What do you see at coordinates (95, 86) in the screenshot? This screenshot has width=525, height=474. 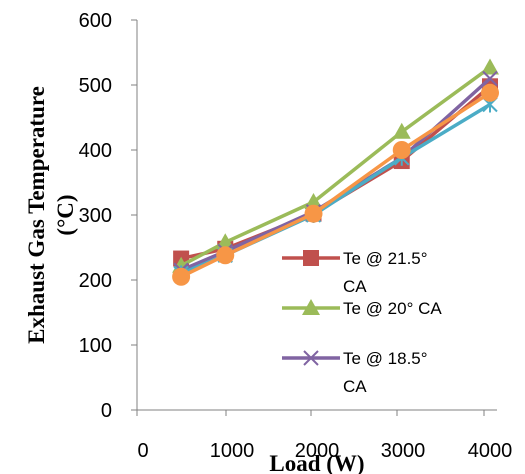 I see `y-tick-label: 500` at bounding box center [95, 86].